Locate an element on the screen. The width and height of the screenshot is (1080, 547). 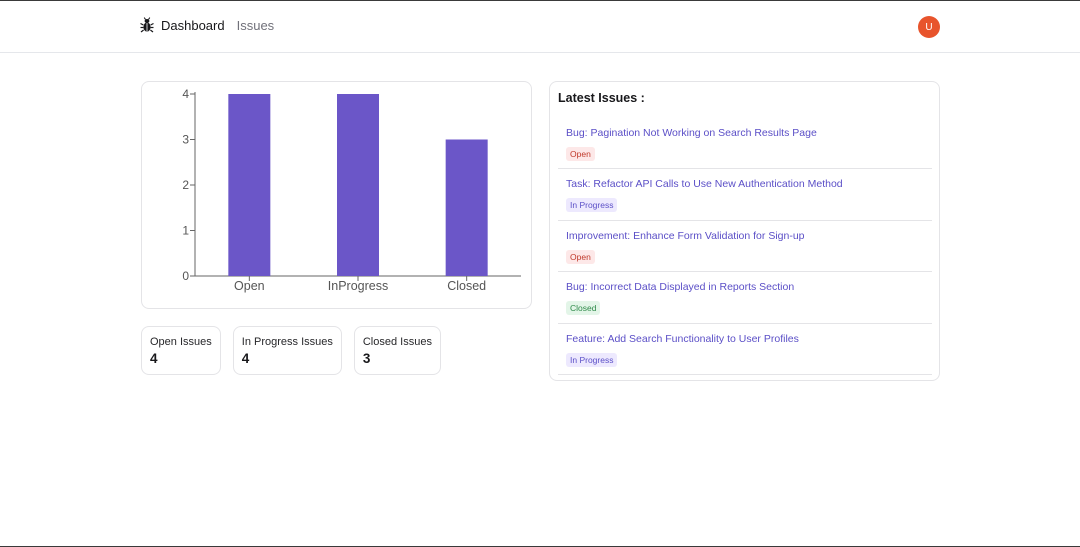
nav-issues-link: Issues is located at coordinates (255, 25).